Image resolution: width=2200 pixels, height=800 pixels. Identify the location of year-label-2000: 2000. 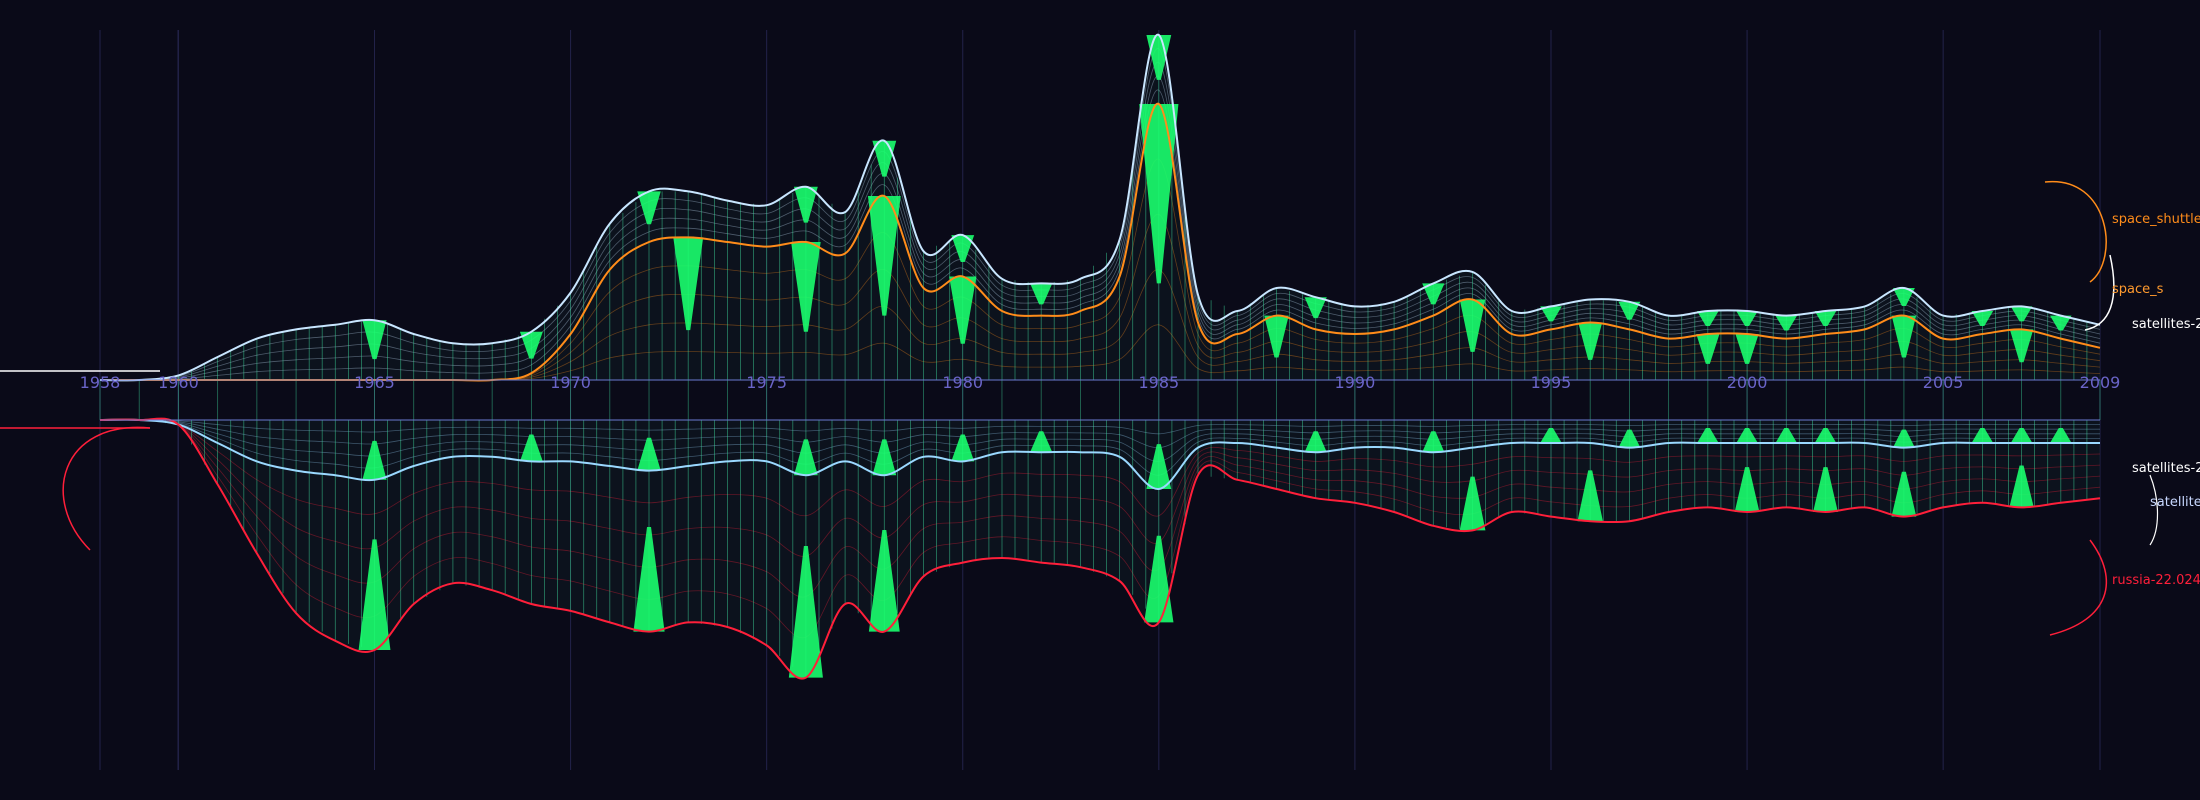
(1747, 382).